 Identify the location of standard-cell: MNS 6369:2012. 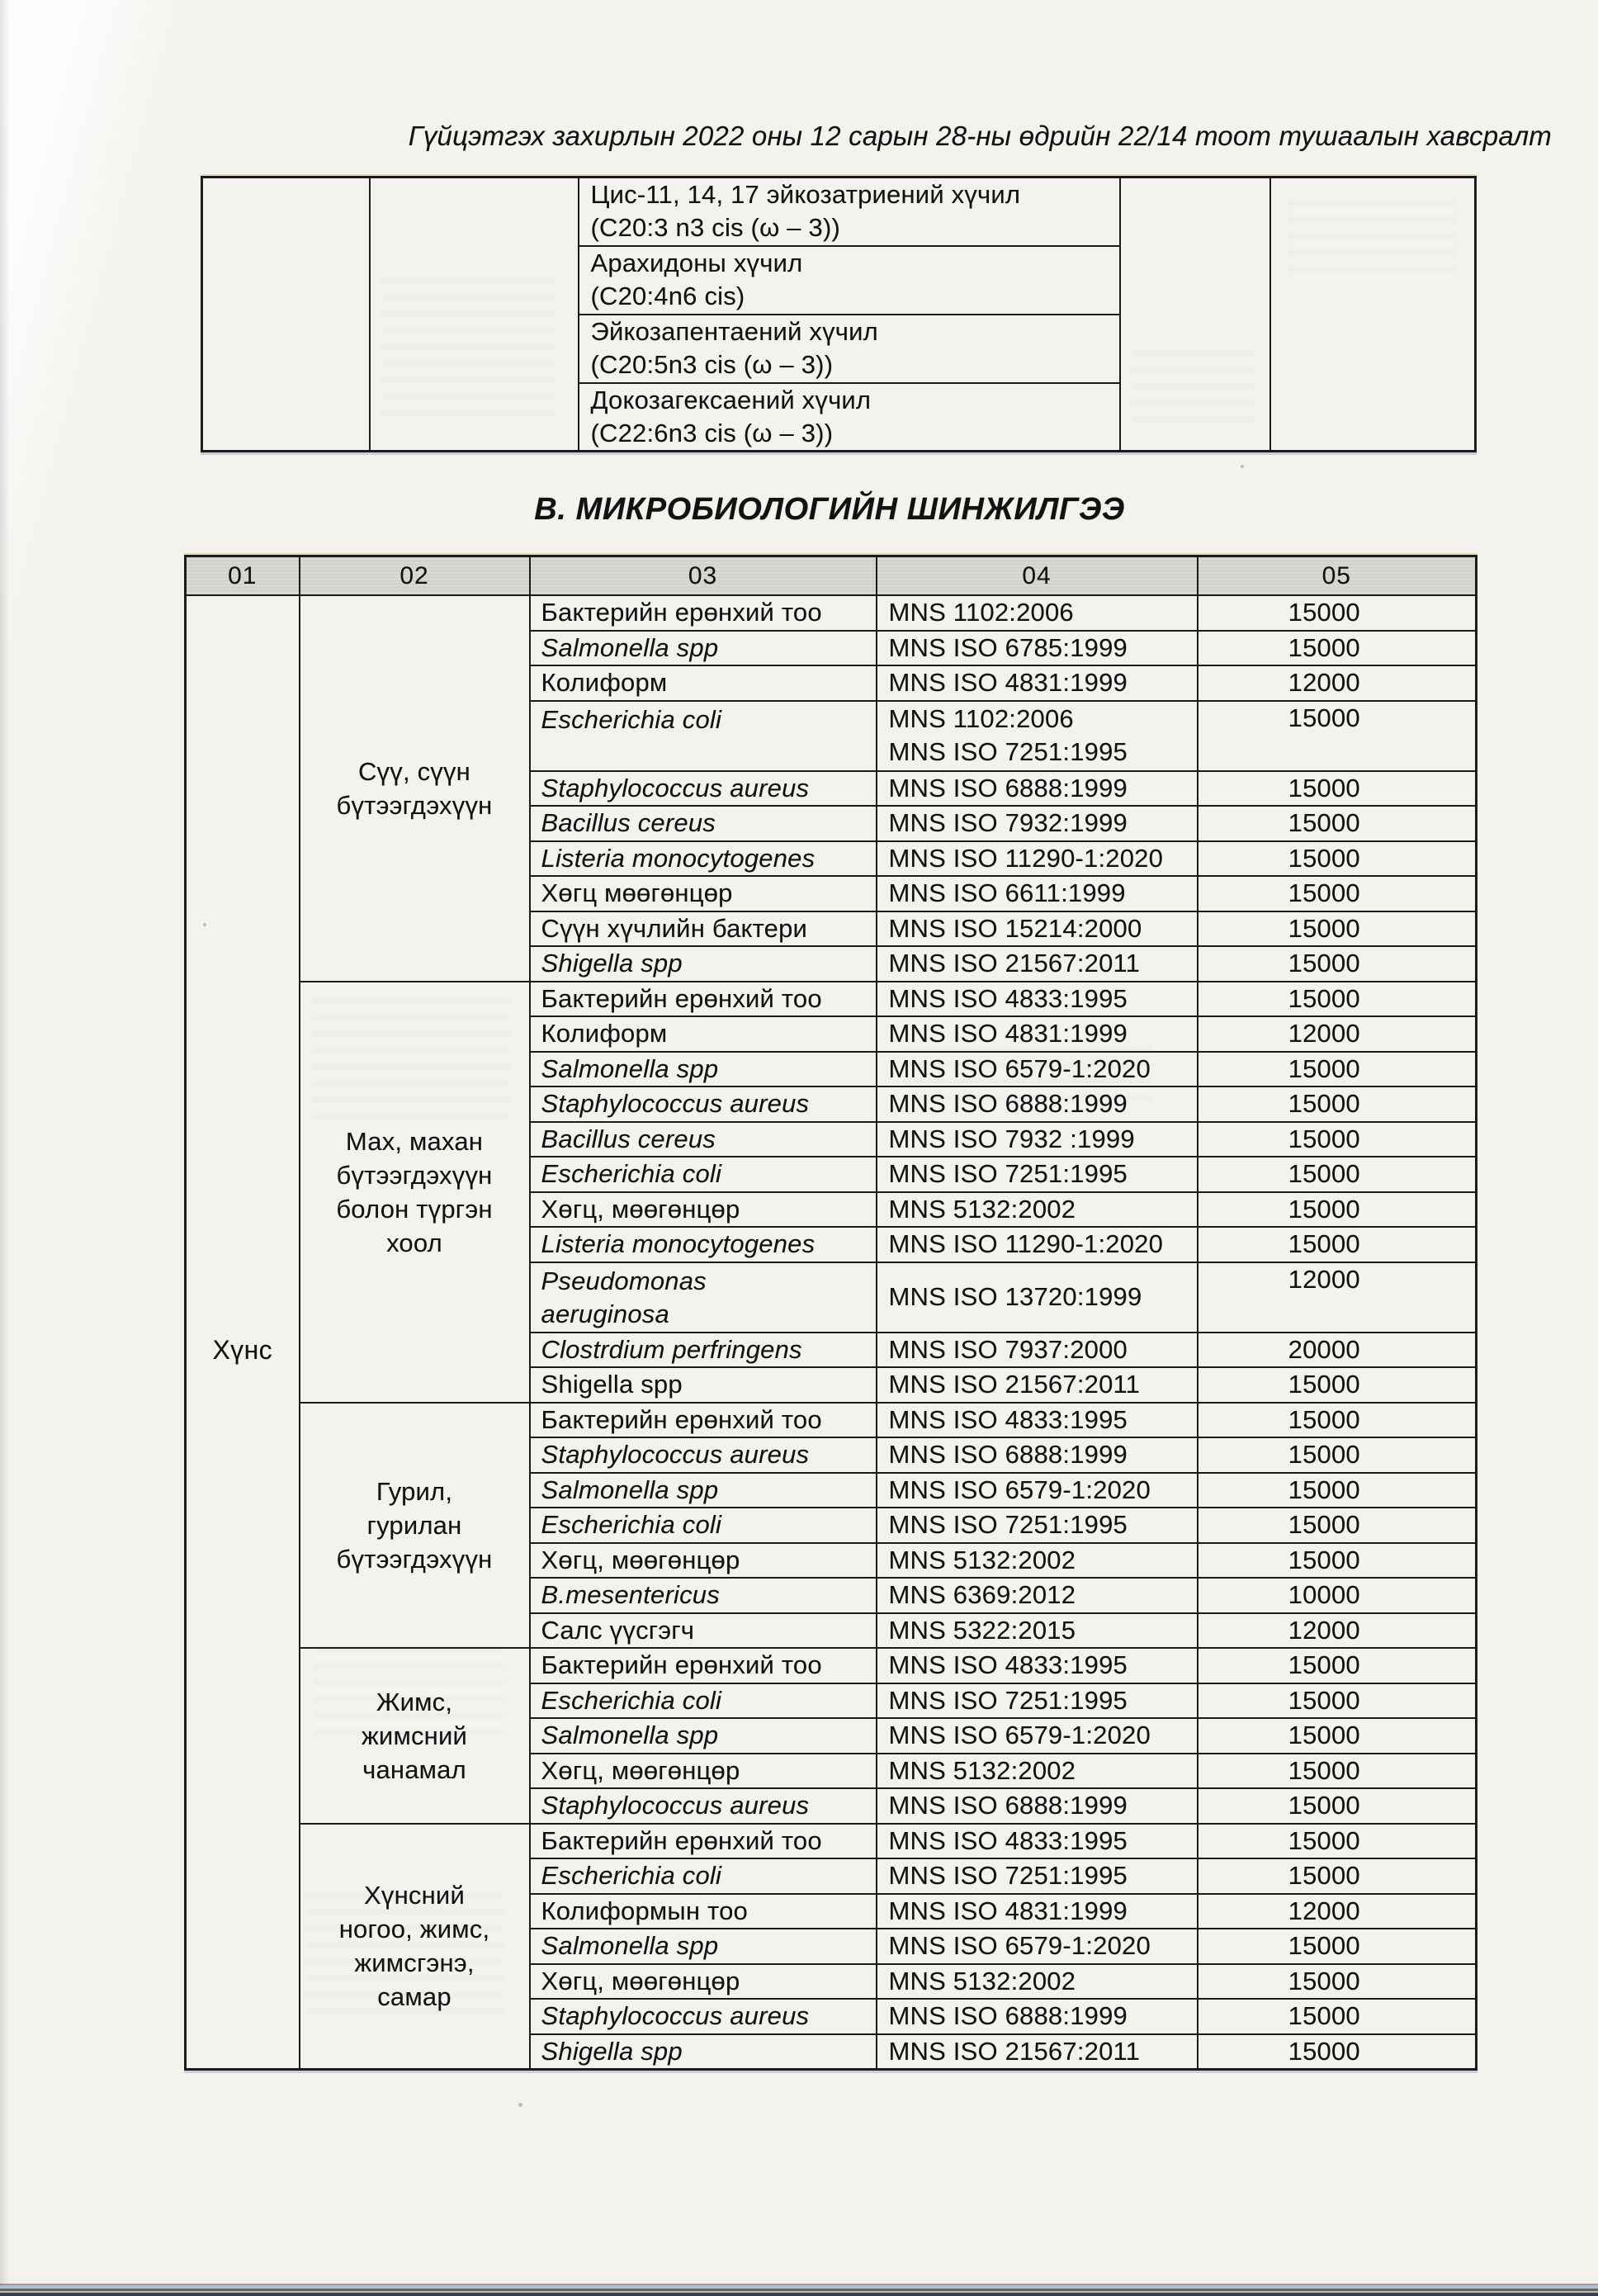
(1036, 1595).